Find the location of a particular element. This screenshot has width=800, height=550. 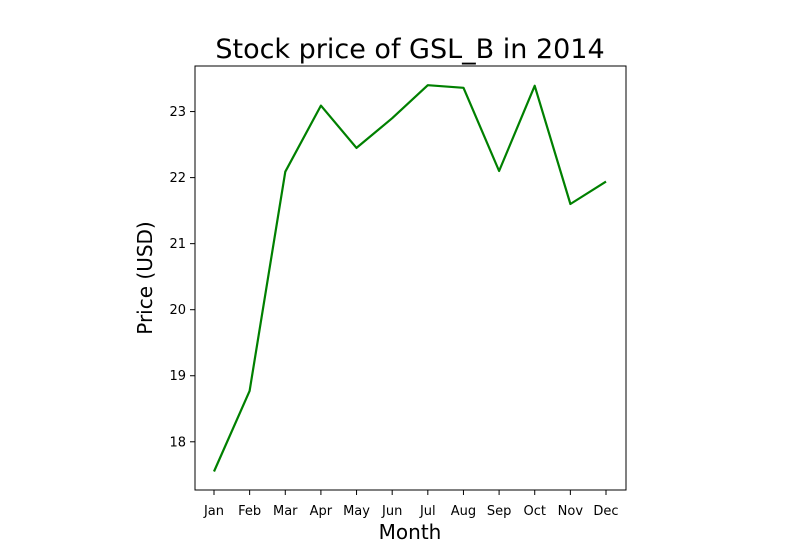

x-tick-label: Mar is located at coordinates (285, 511).